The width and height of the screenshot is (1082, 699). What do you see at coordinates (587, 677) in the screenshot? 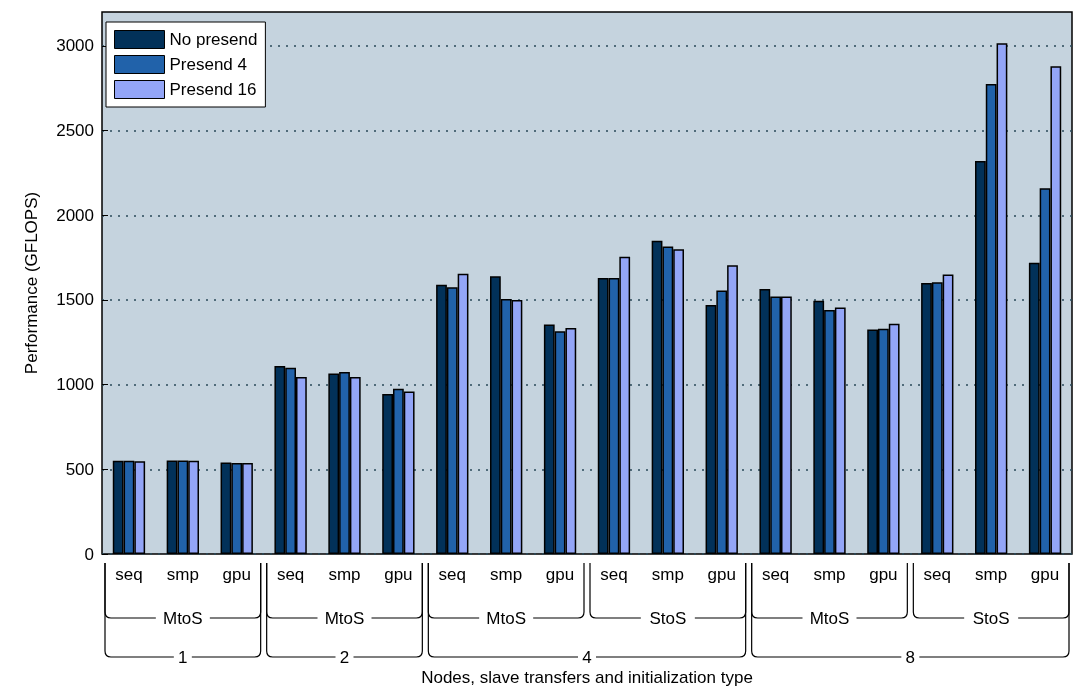
I see `x-axis-title: Nodes, slave transfers and initialization type` at bounding box center [587, 677].